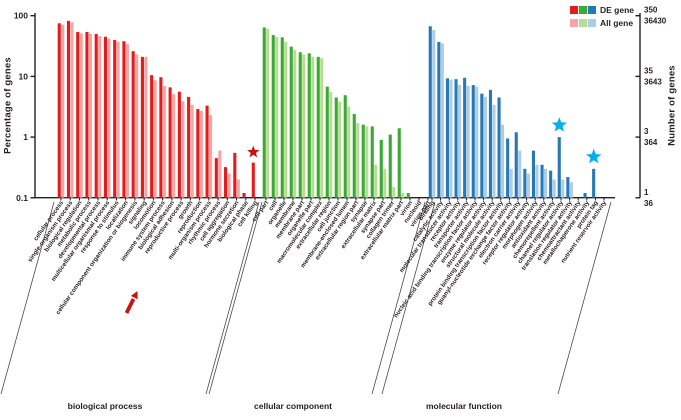  I want to click on right-axis-all-count-label: 36430, so click(655, 21).